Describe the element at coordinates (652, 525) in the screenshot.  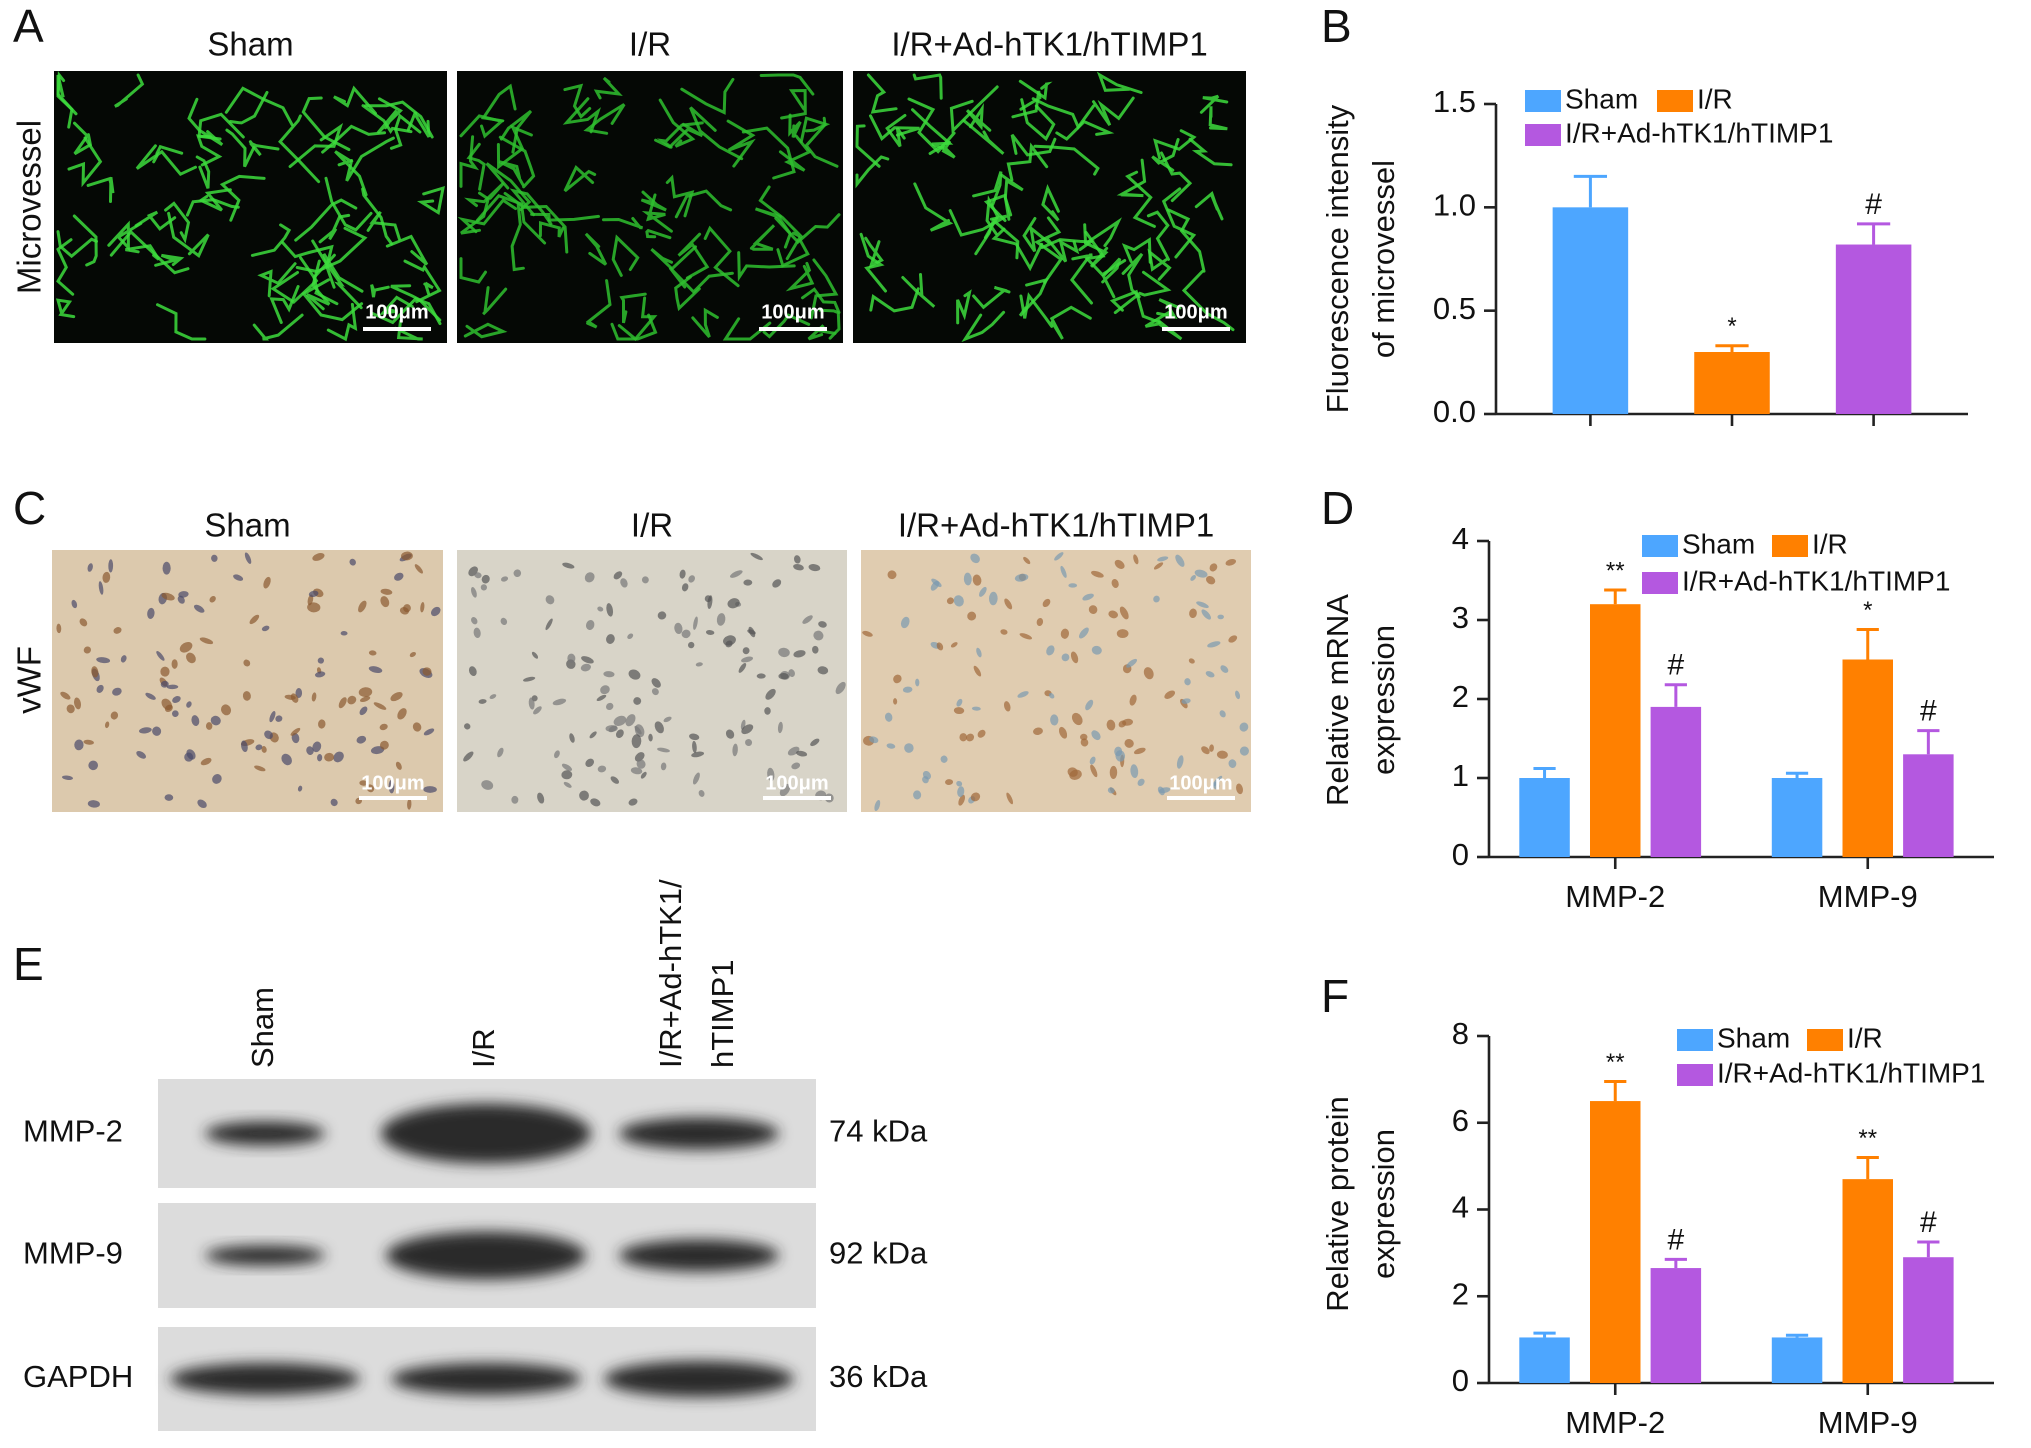
I see `column-label: I/R` at that location.